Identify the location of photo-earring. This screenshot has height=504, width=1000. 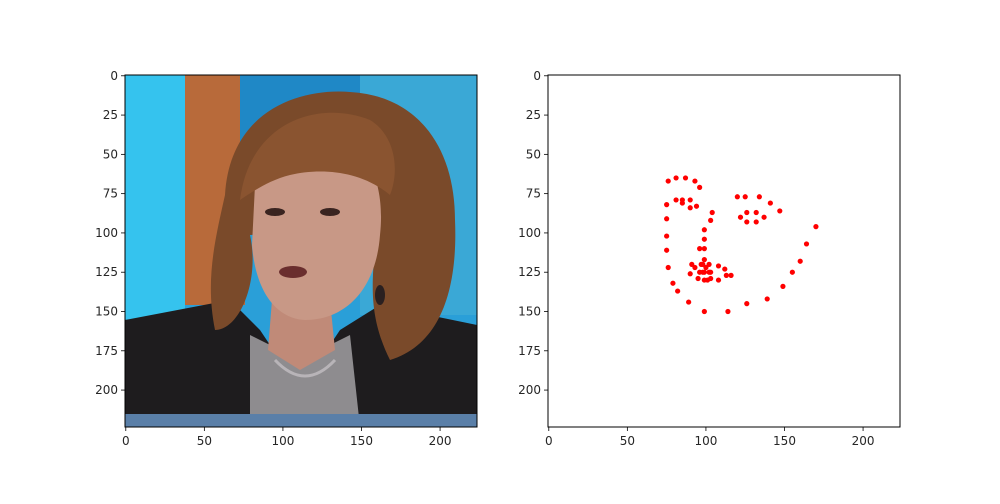
(380, 295).